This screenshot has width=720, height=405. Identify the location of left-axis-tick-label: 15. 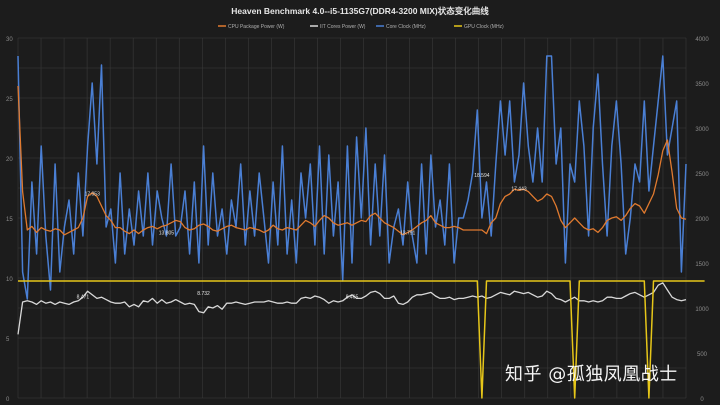
(9, 220).